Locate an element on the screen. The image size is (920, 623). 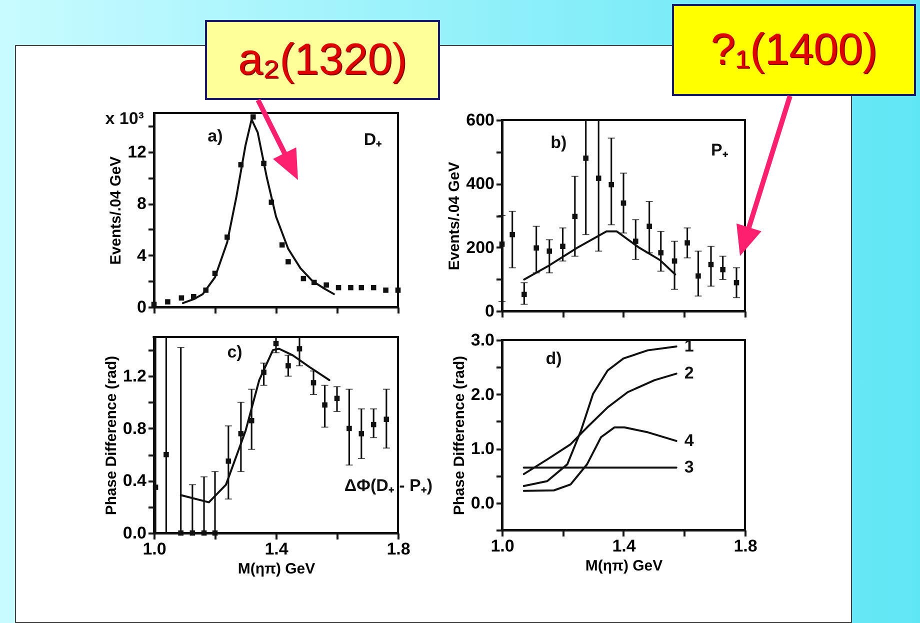
y-tick-label: 0.8 is located at coordinates (134, 428).